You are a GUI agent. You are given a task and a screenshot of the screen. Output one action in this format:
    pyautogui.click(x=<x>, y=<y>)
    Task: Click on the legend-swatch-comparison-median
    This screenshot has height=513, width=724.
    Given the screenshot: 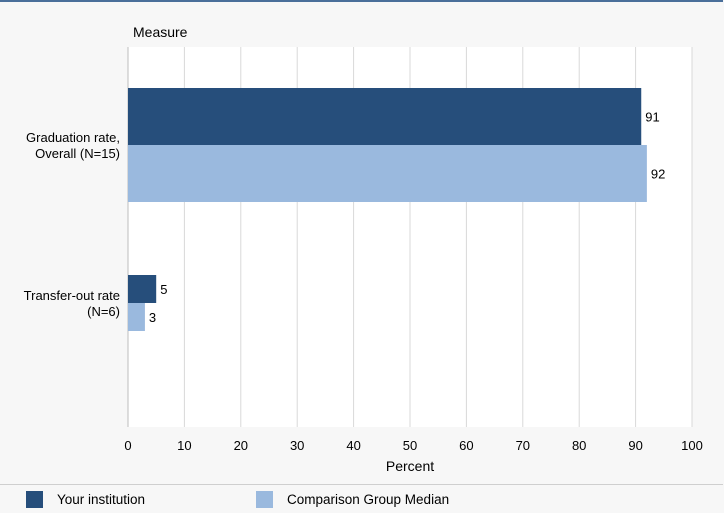 What is the action you would take?
    pyautogui.click(x=264, y=499)
    